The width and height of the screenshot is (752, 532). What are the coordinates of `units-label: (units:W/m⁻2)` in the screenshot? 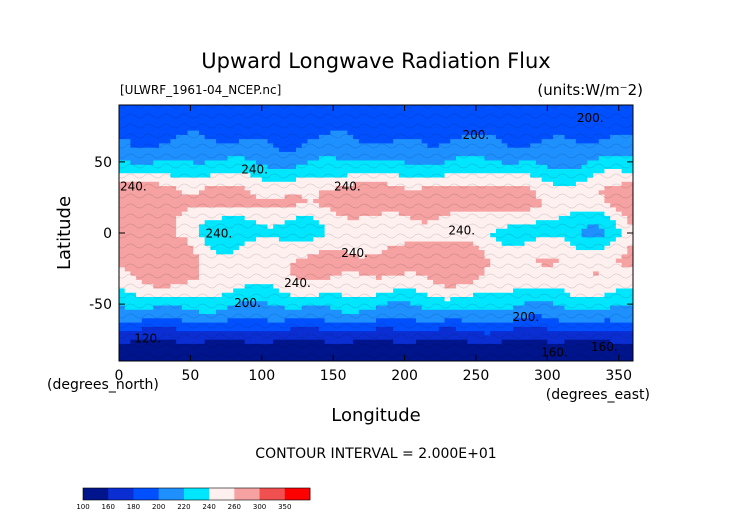 It's located at (590, 90).